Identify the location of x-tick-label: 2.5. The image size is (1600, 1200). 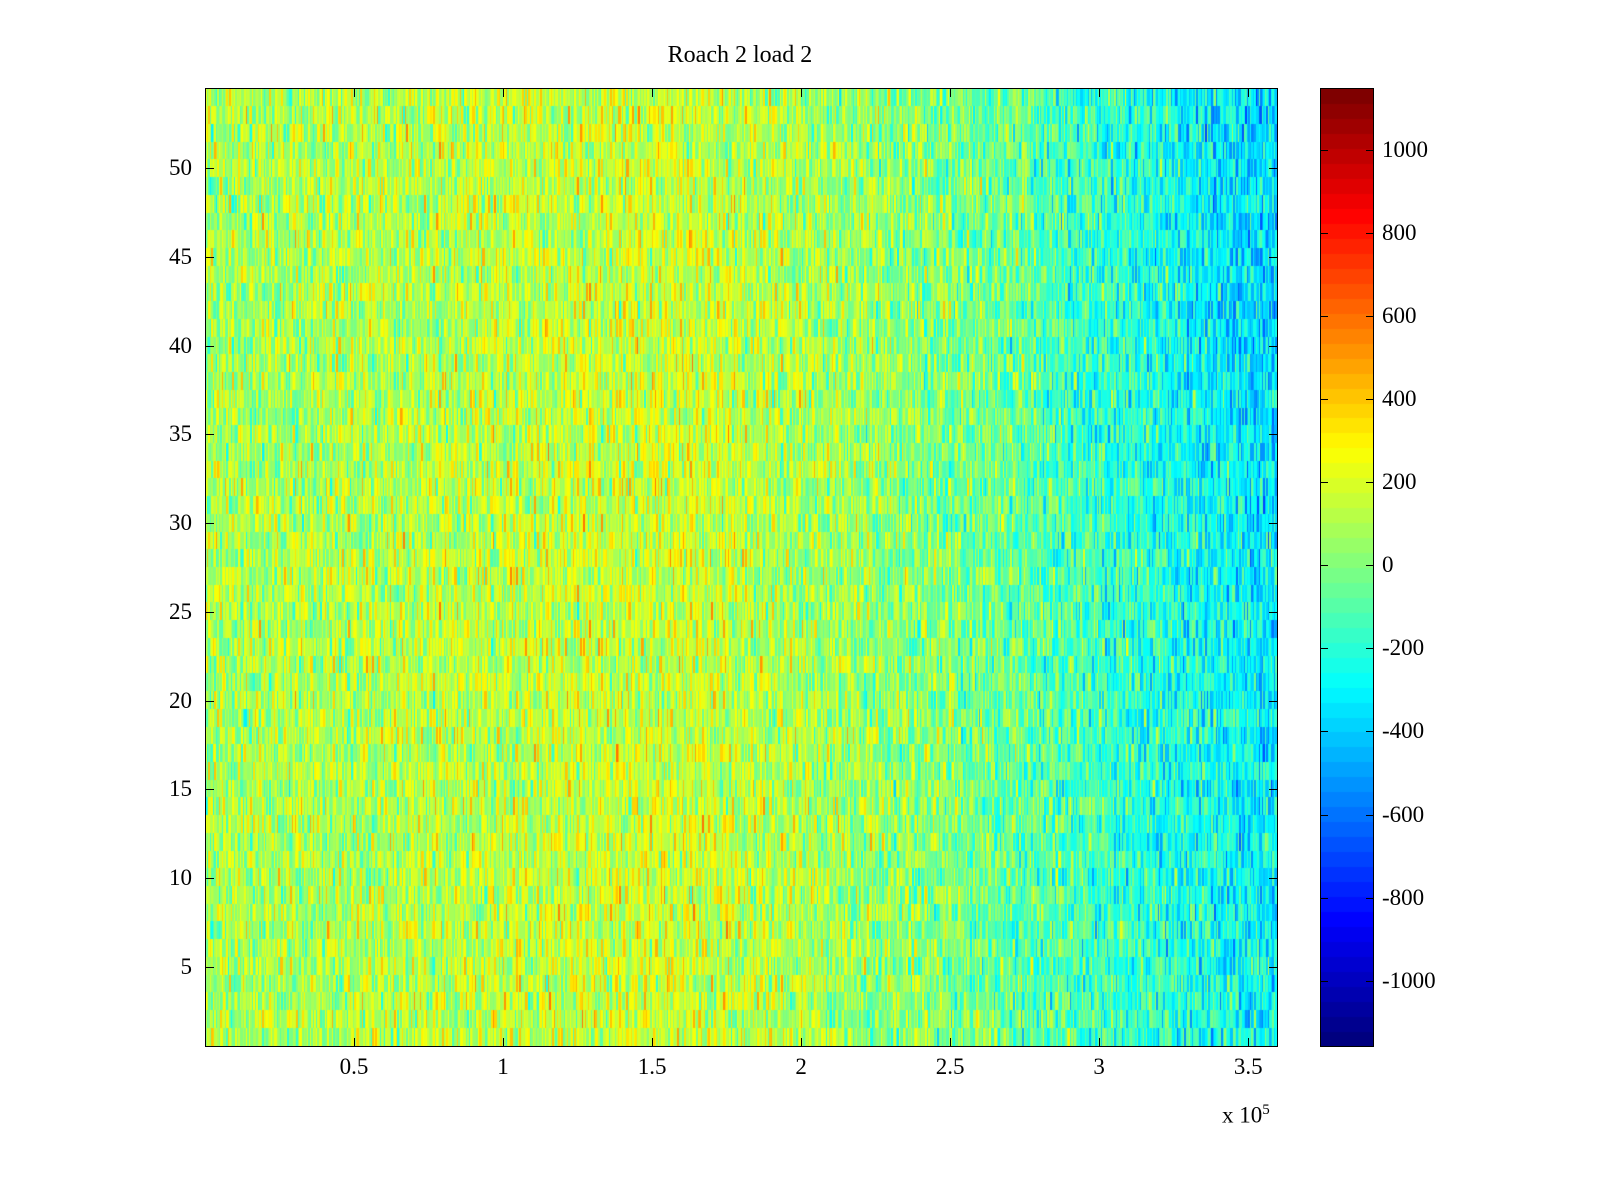
(950, 1066).